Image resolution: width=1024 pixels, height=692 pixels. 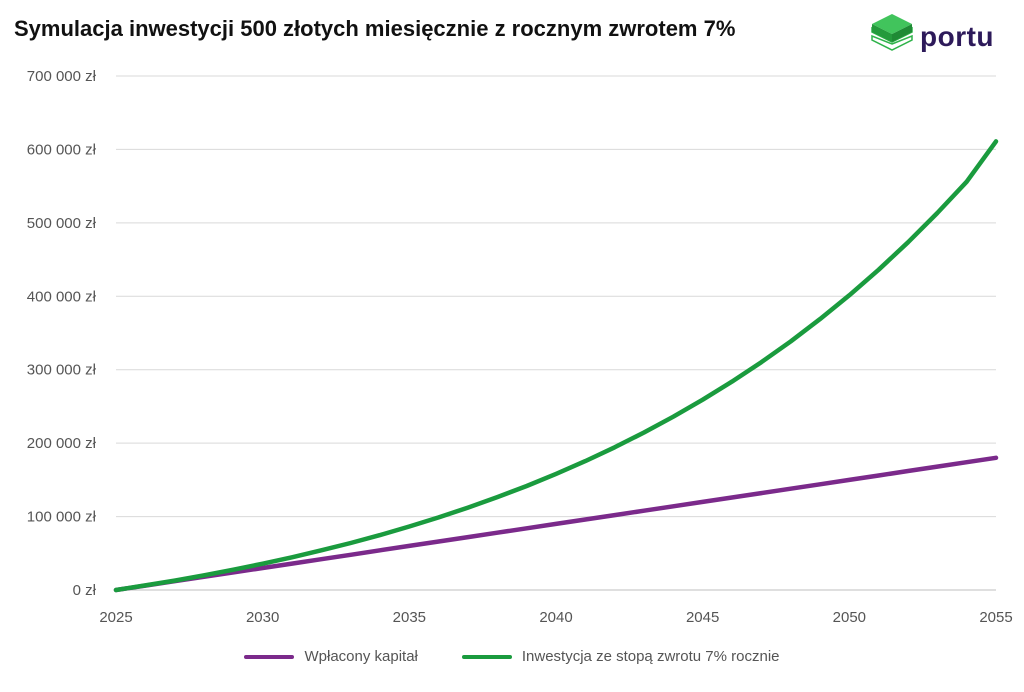 I want to click on y-tick-label: 0 zł, so click(x=85, y=590).